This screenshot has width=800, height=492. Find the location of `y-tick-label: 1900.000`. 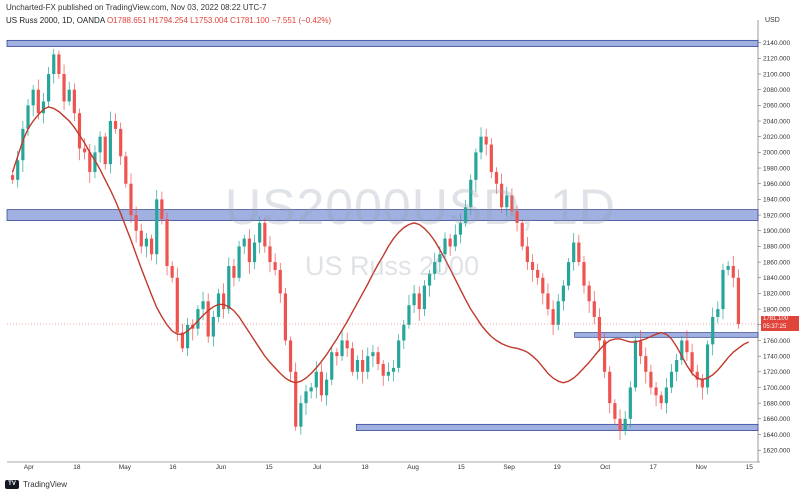

y-tick-label: 1900.000 is located at coordinates (776, 231).